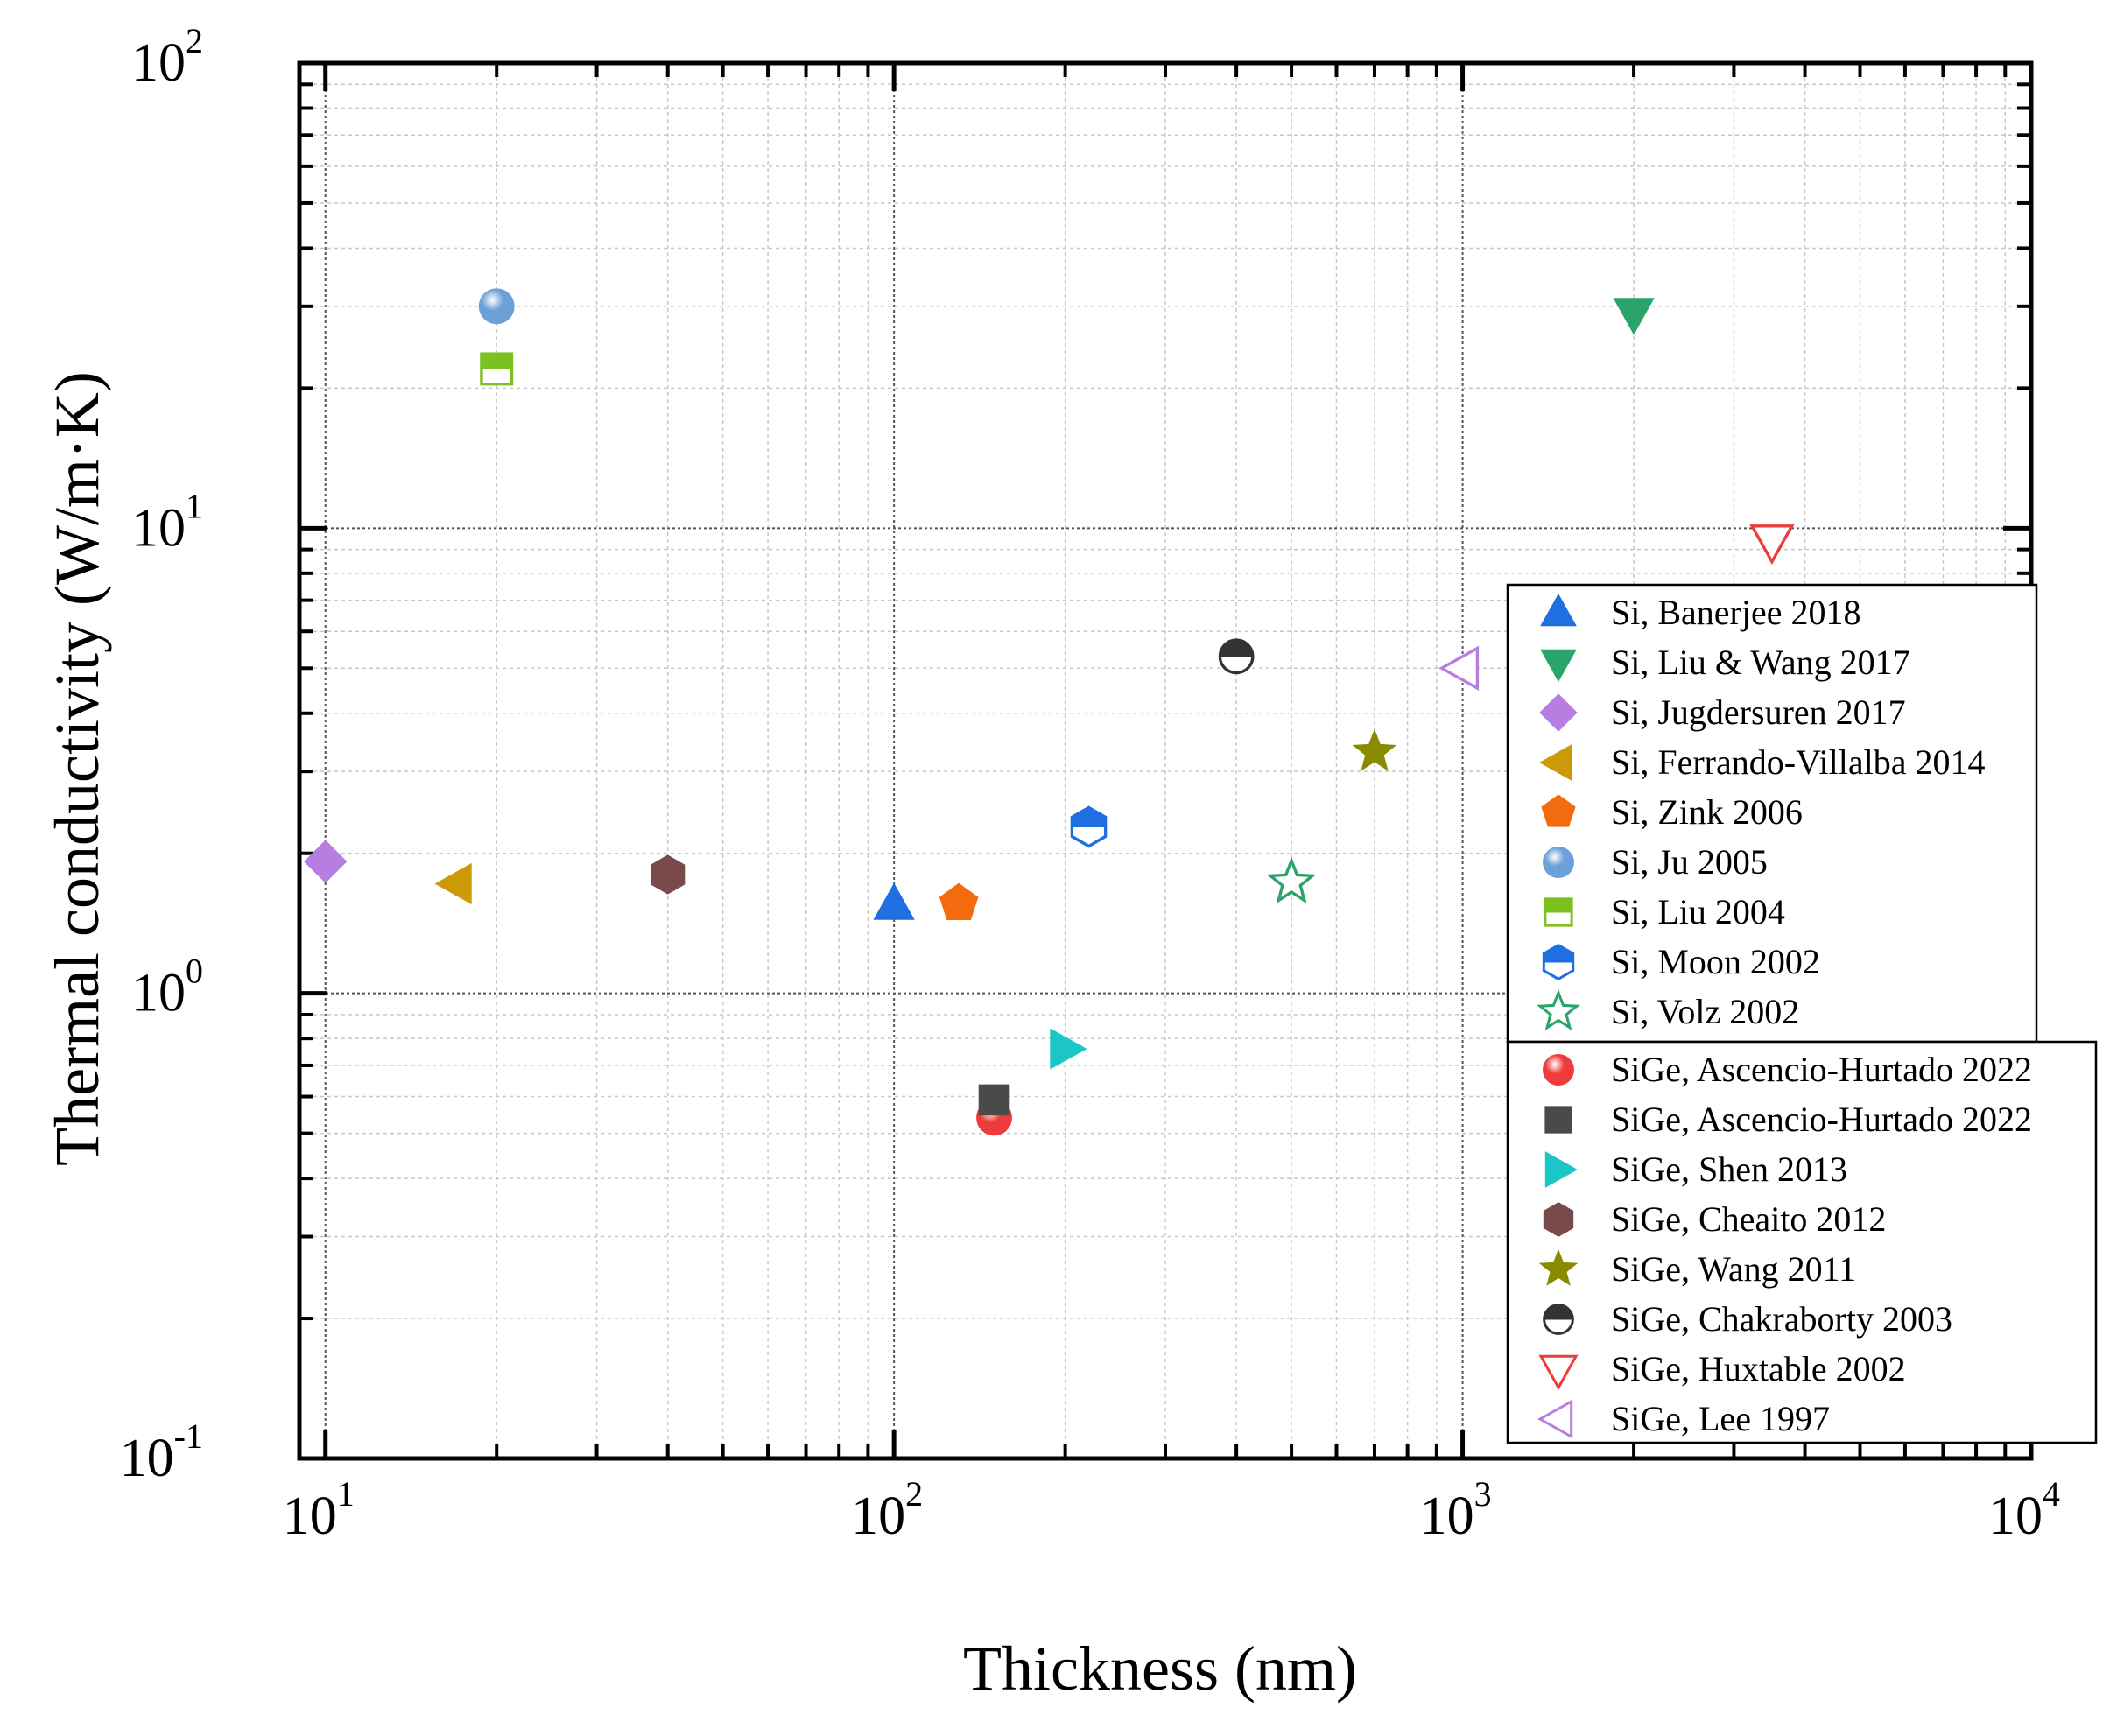 The image size is (2124, 1736). I want to click on y-axis-label: Thermal conductivity (W/m·K), so click(77, 768).